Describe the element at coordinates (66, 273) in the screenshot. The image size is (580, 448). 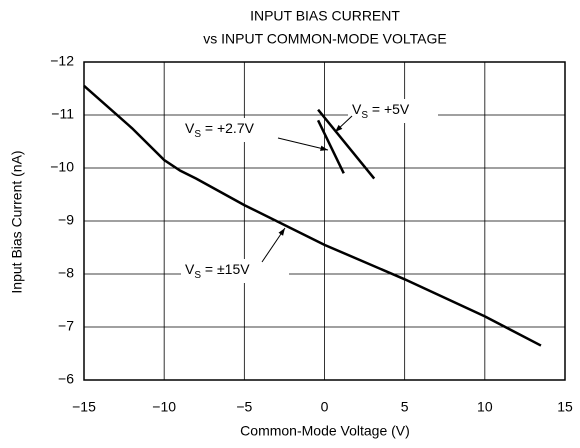
I see `y-tick-label: −8` at that location.